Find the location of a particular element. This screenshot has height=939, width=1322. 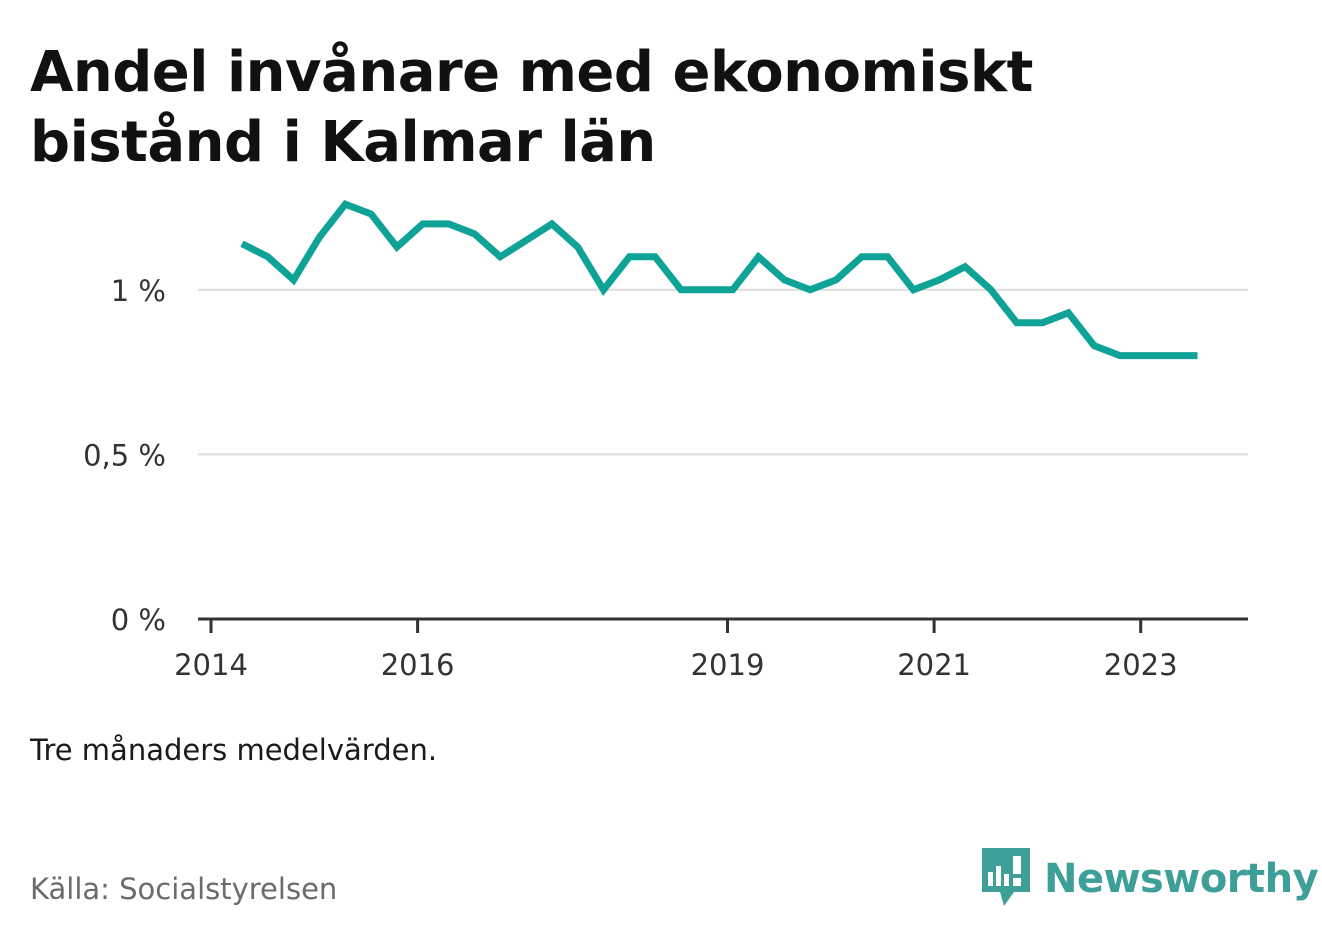

y-tick-label: 0,5 % is located at coordinates (124, 455).